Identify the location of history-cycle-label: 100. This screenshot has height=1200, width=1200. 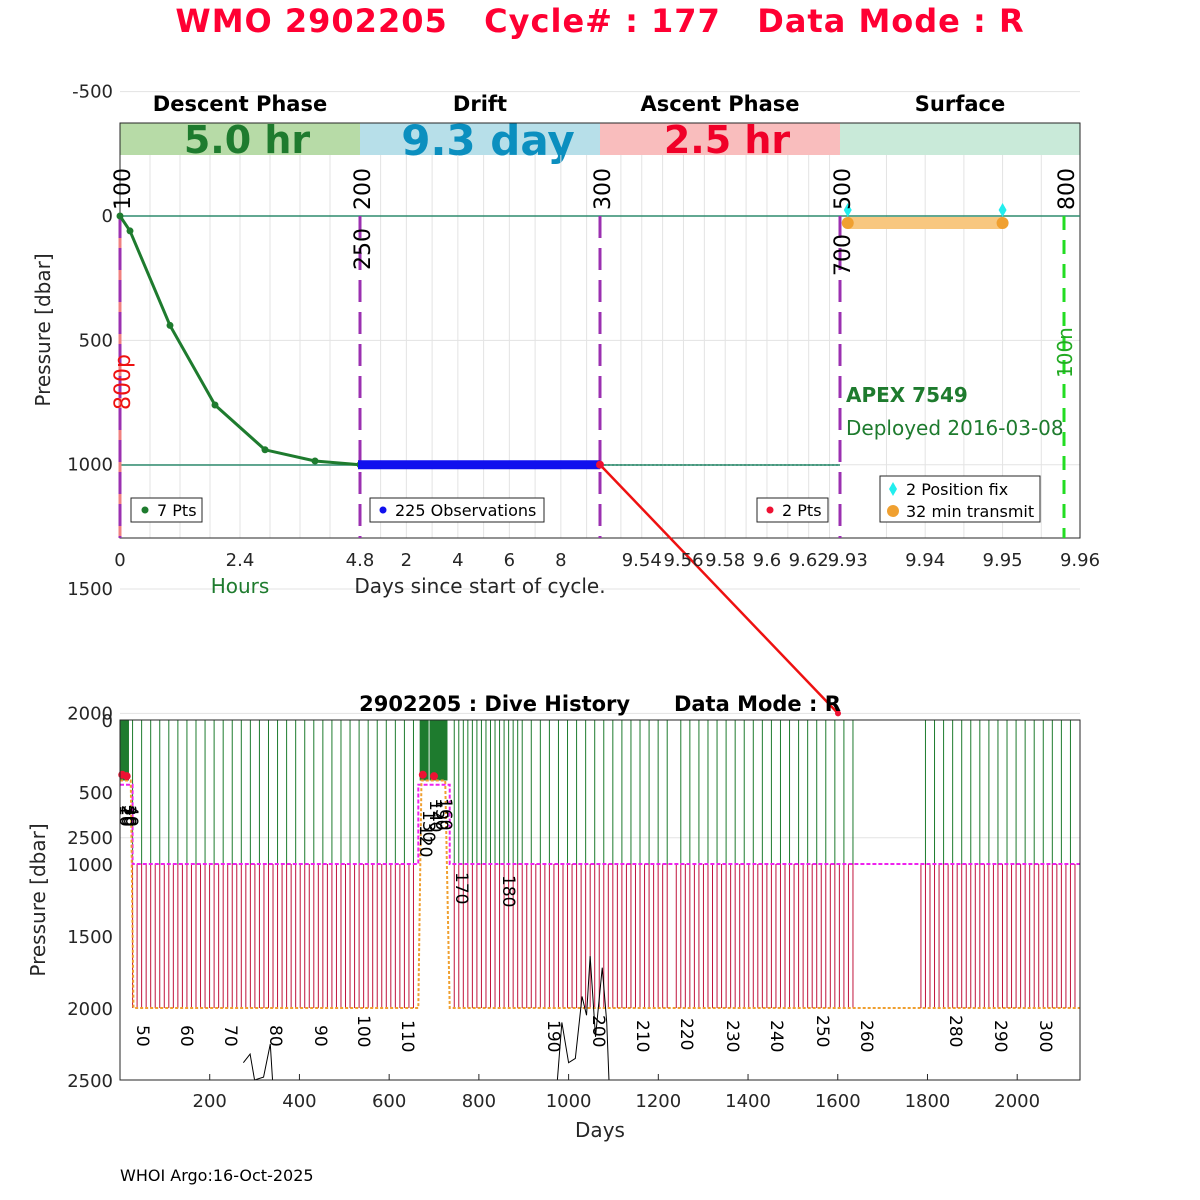
(363, 1031).